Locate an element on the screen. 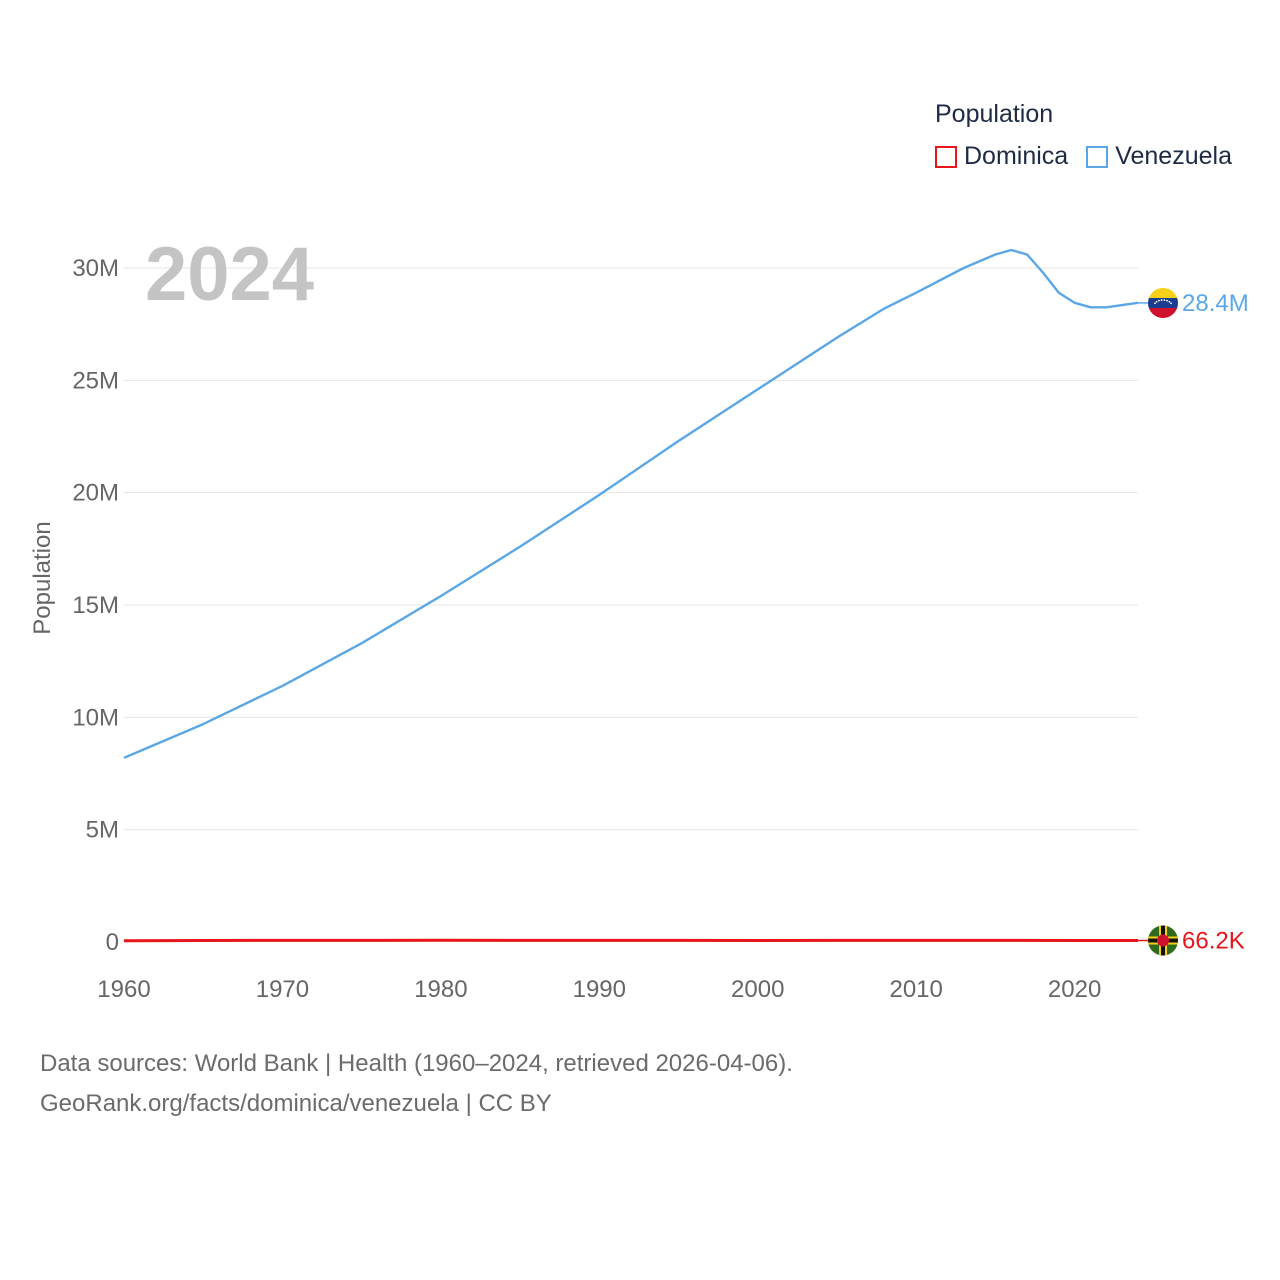  legend-item-dominica: Dominica is located at coordinates (1001, 156).